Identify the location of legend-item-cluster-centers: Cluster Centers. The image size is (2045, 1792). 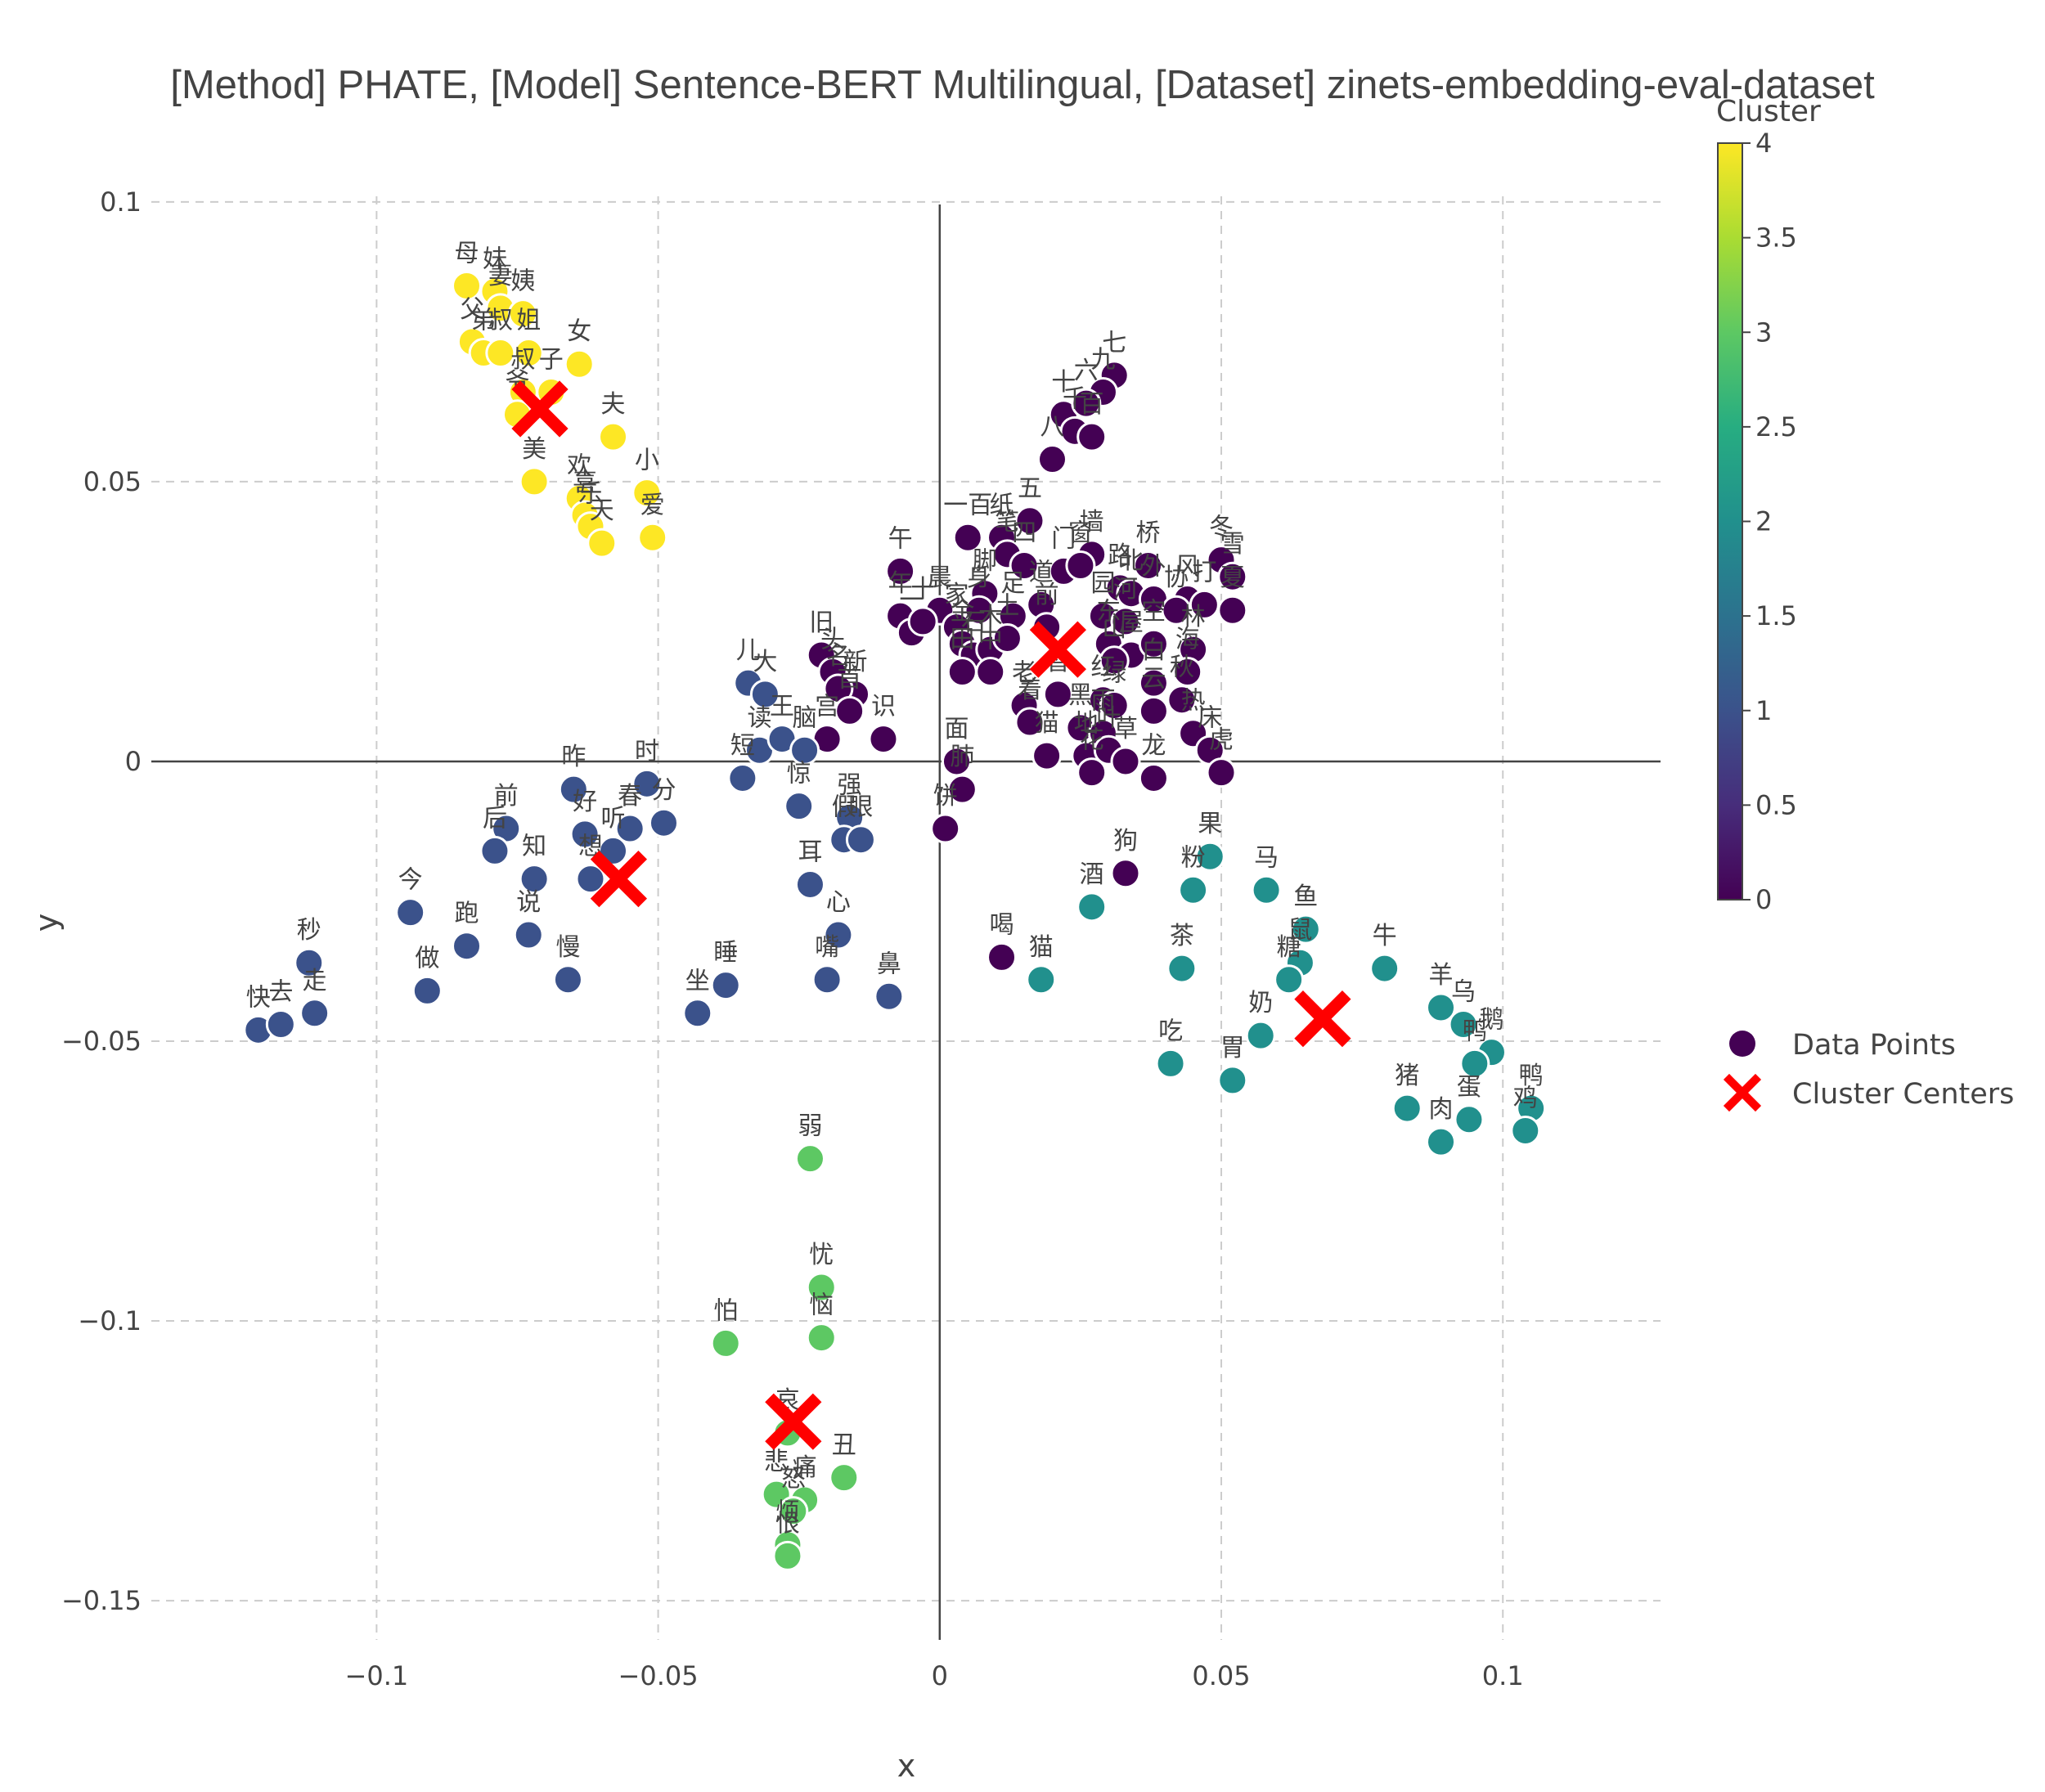
(1868, 1092).